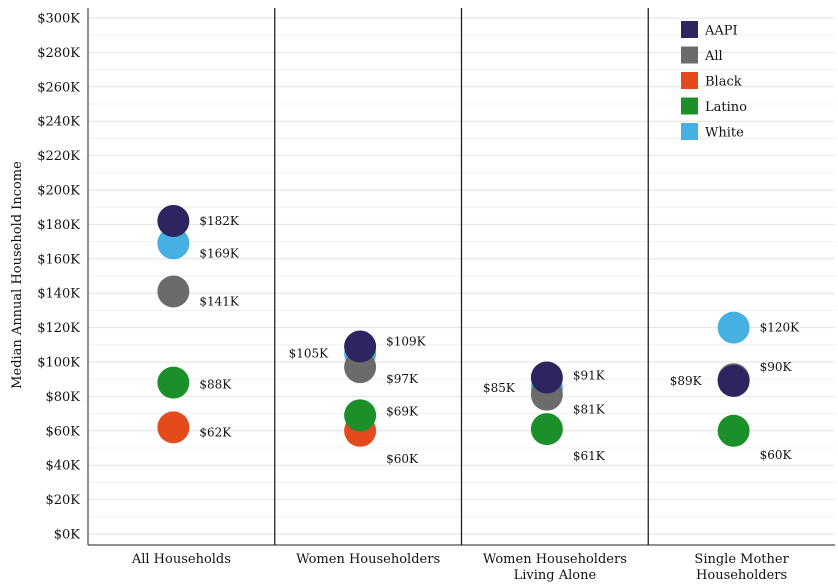 This screenshot has width=838, height=586. Describe the element at coordinates (58, 53) in the screenshot. I see `y-tick-label: $280K` at that location.